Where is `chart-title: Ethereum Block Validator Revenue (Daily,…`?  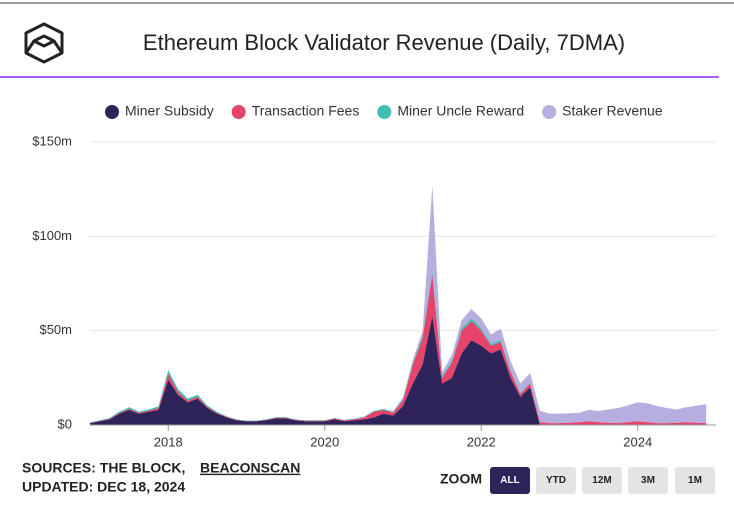 chart-title: Ethereum Block Validator Revenue (Daily,… is located at coordinates (384, 42).